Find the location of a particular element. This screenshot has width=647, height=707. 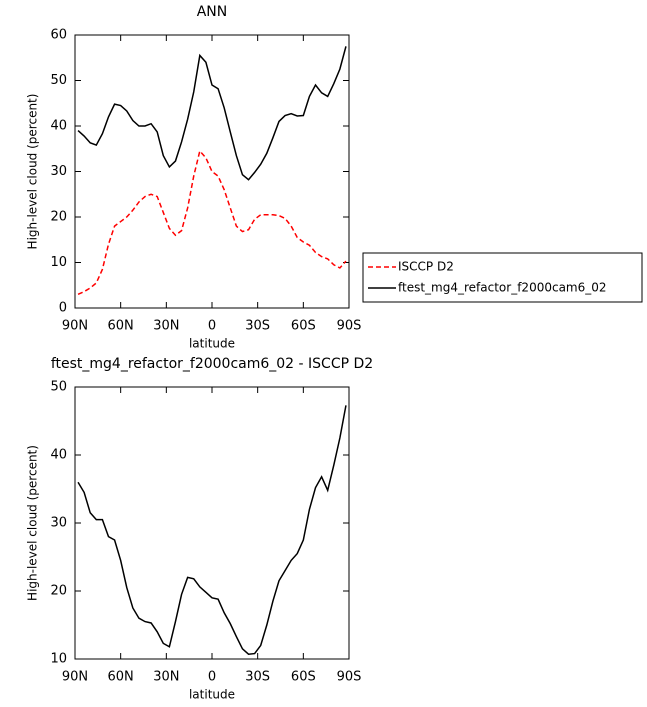

legend-label: ftest_mg4_refactor_f2000cam6_02 is located at coordinates (502, 288).